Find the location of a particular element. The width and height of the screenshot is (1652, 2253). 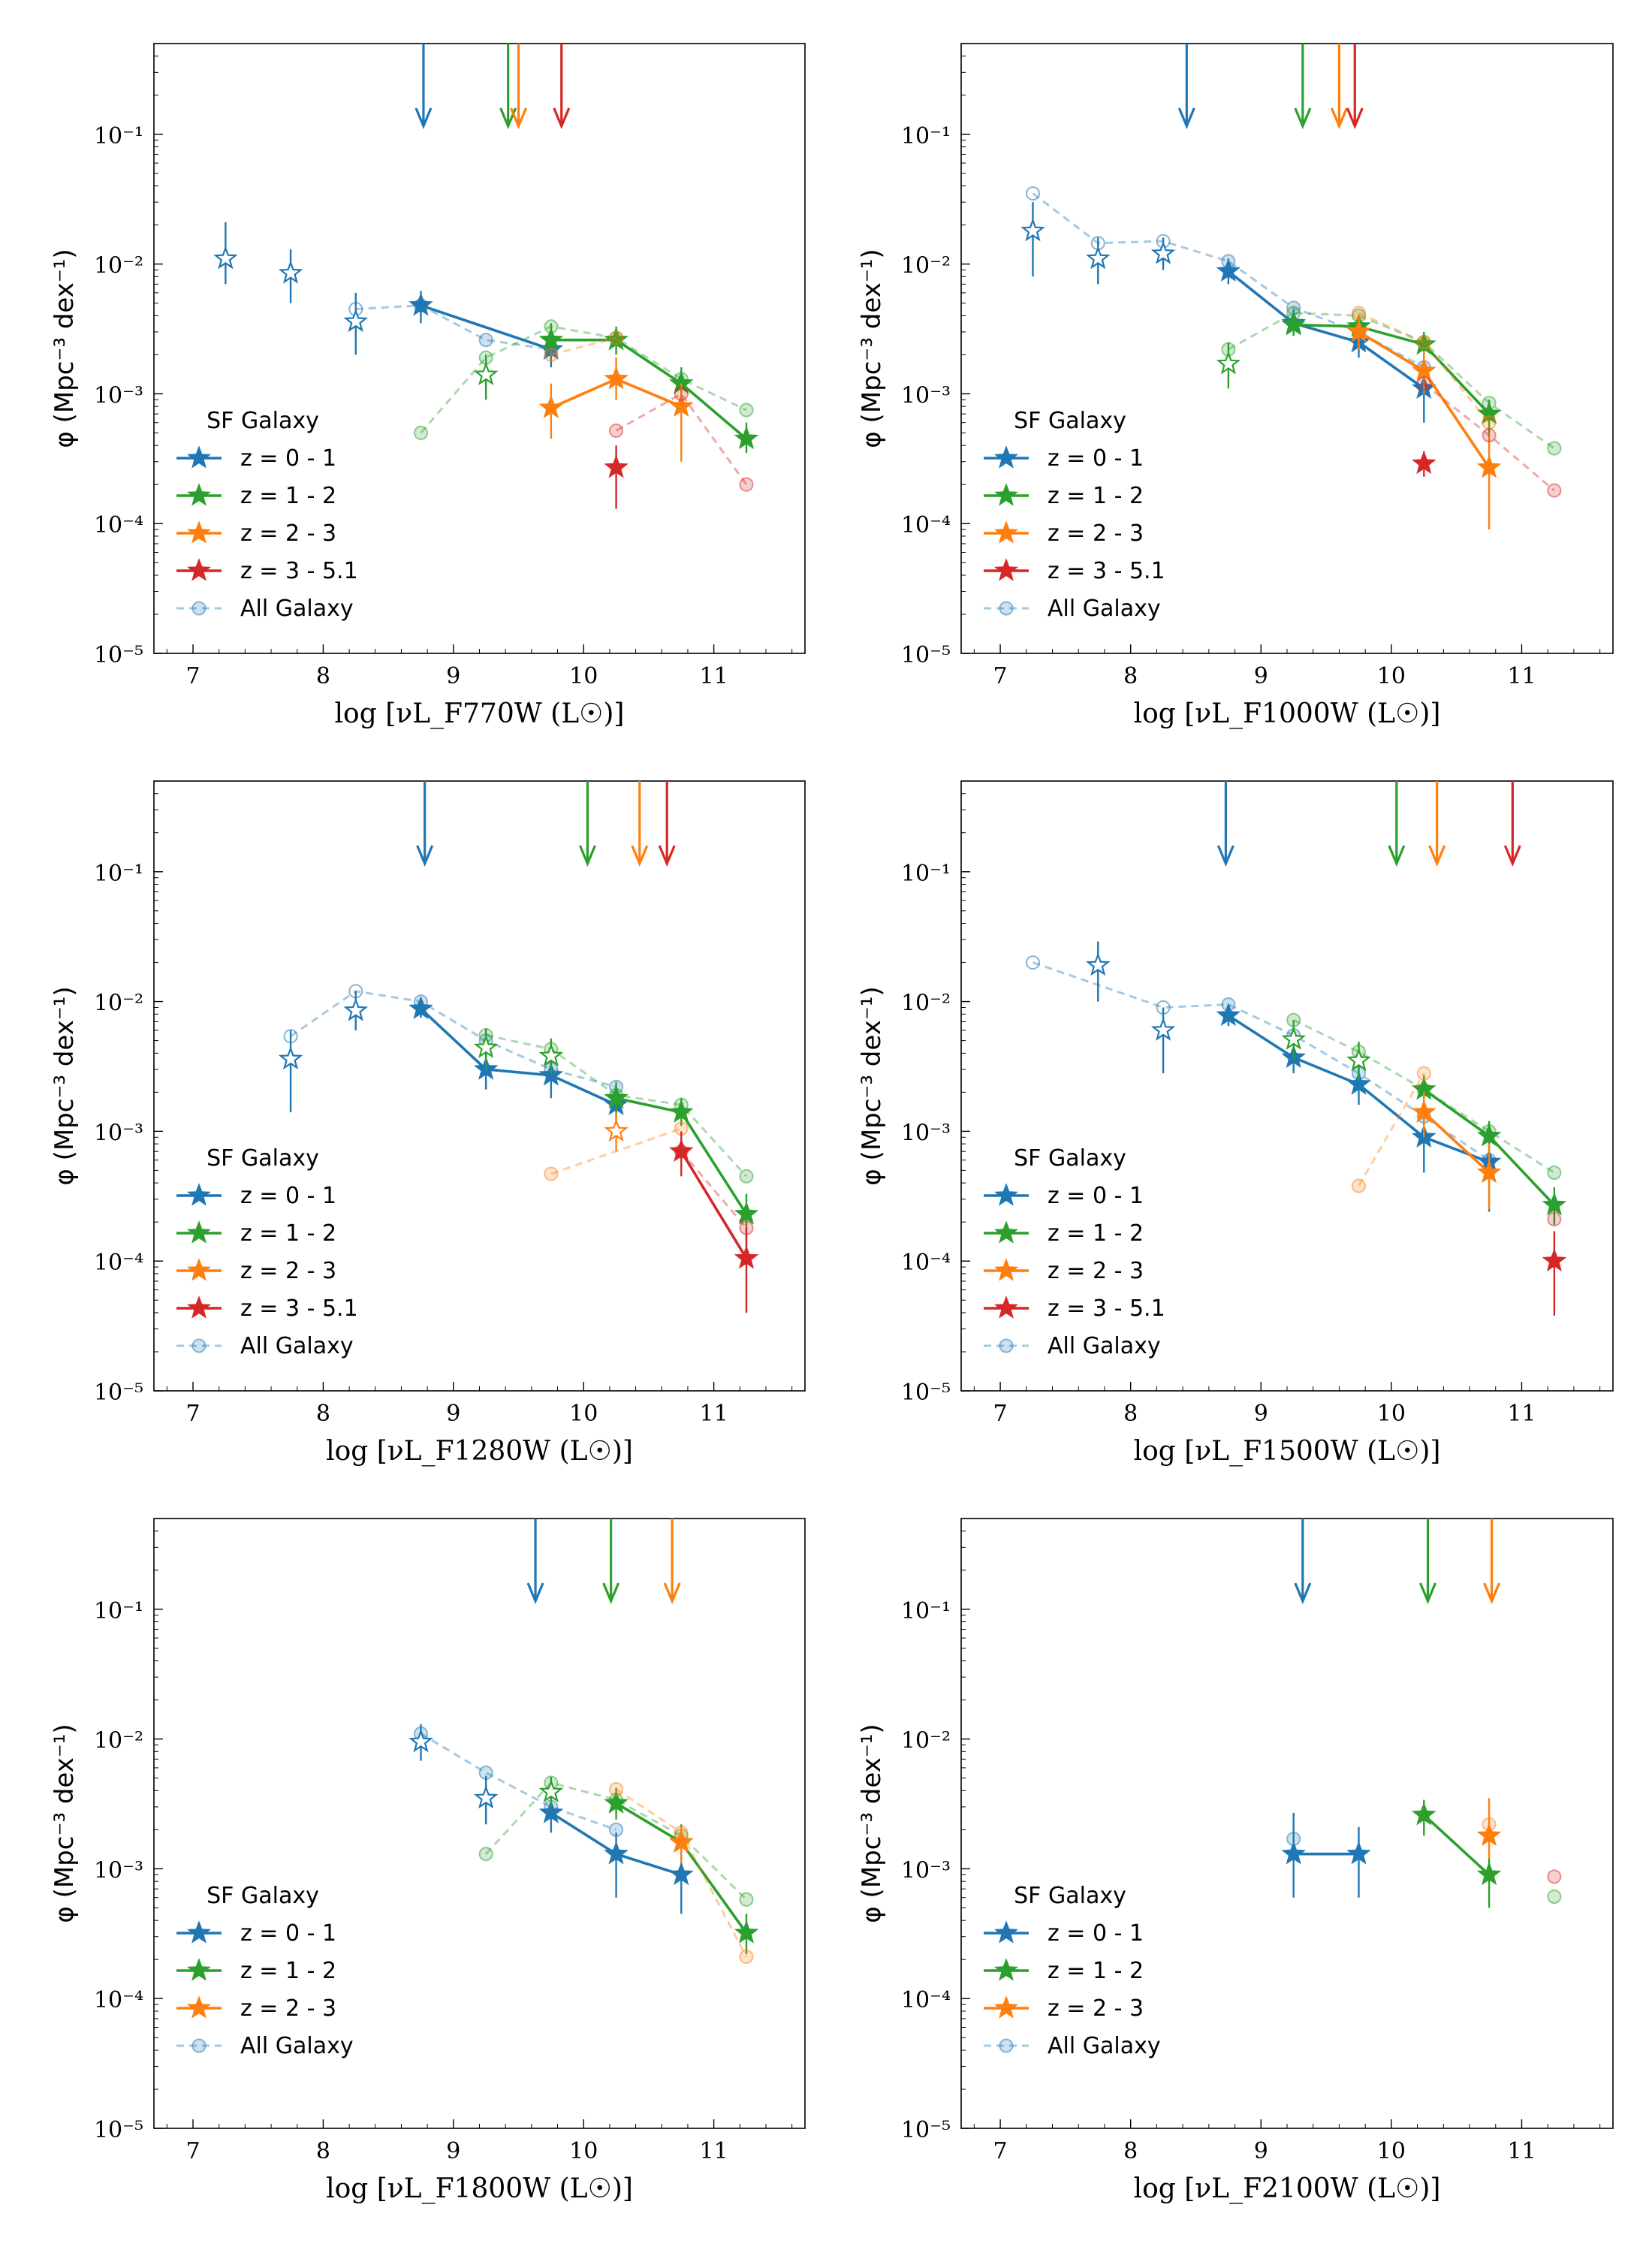

series-z0 is located at coordinates (453, 954).